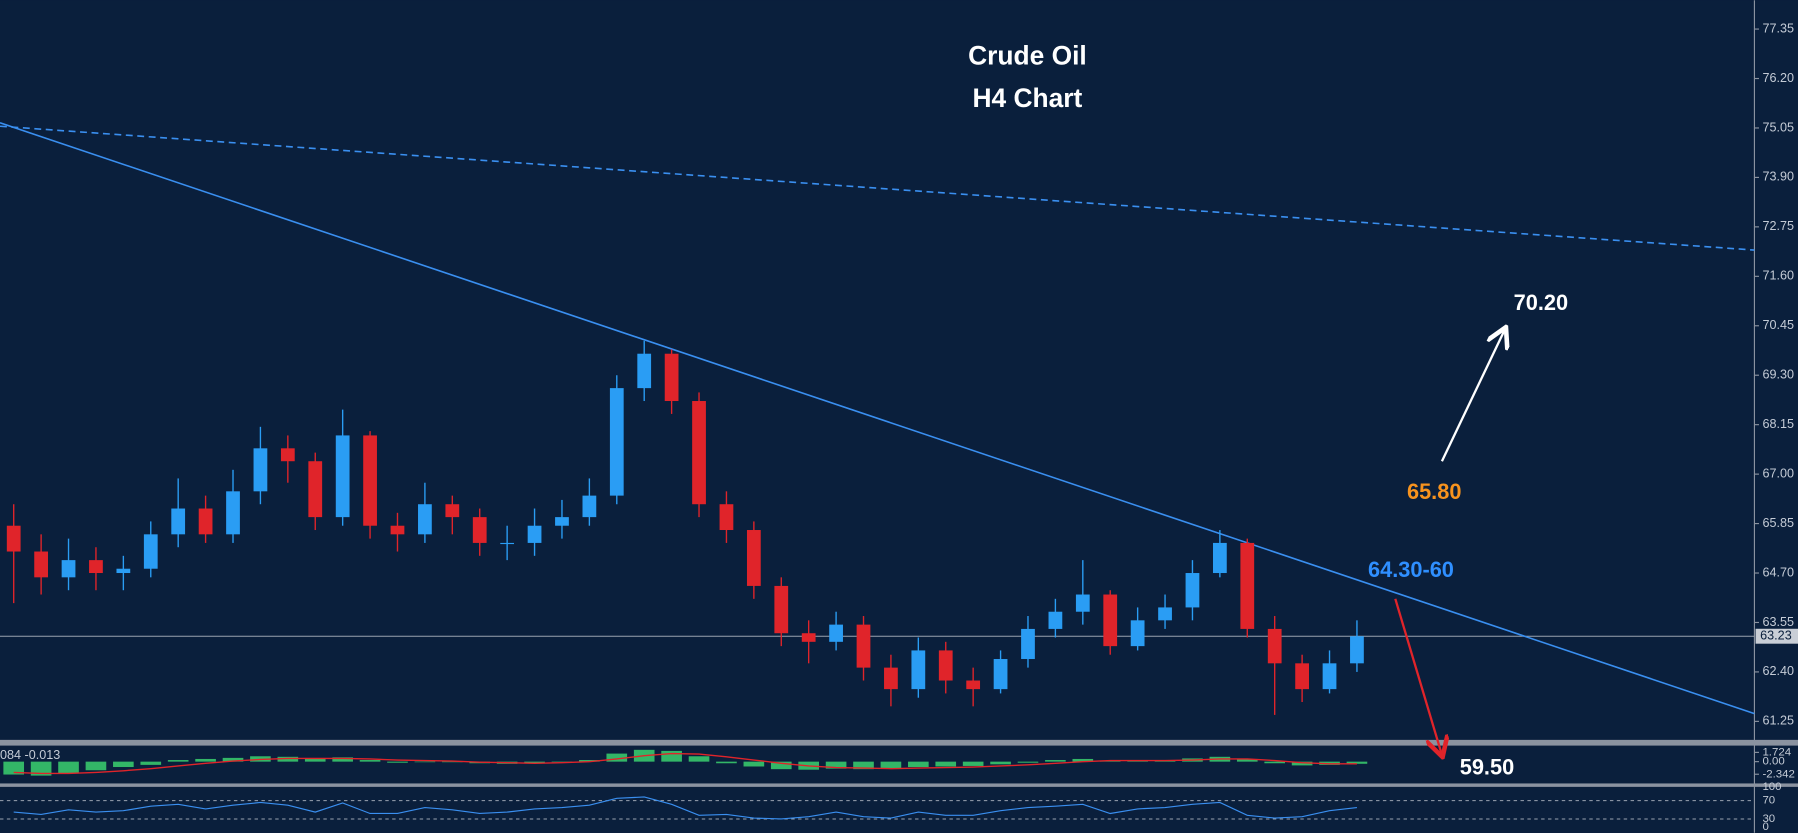 The height and width of the screenshot is (833, 1798). I want to click on y-tick-label: 69.30, so click(1778, 375).